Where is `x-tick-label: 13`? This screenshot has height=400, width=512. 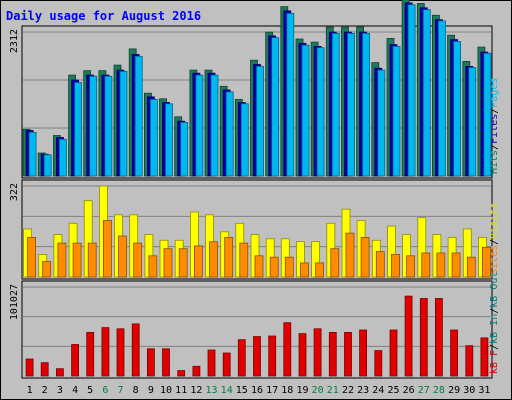
x-tick-label: 13 is located at coordinates (211, 390).